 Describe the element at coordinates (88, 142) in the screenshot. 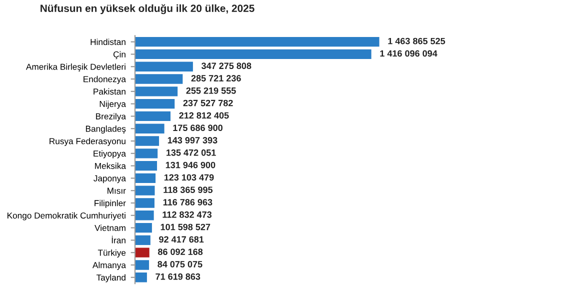

I see `y-tick-label: Rusya Federasyonu` at that location.